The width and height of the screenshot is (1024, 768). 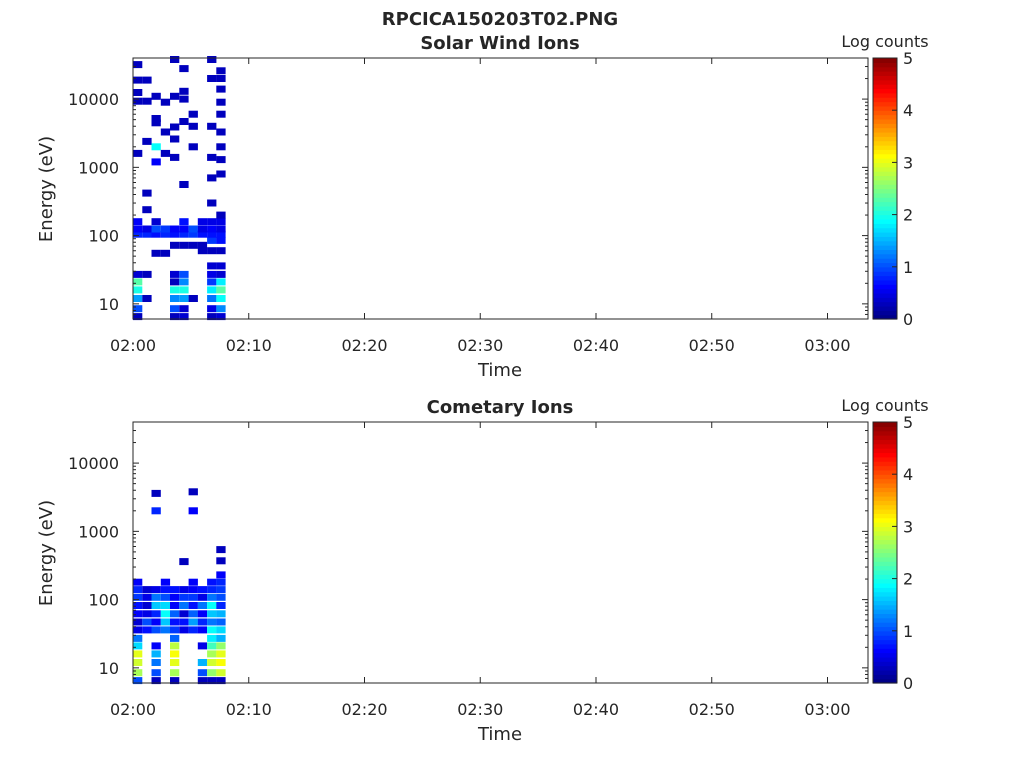 I want to click on colorbar-label: Log counts, so click(x=884, y=41).